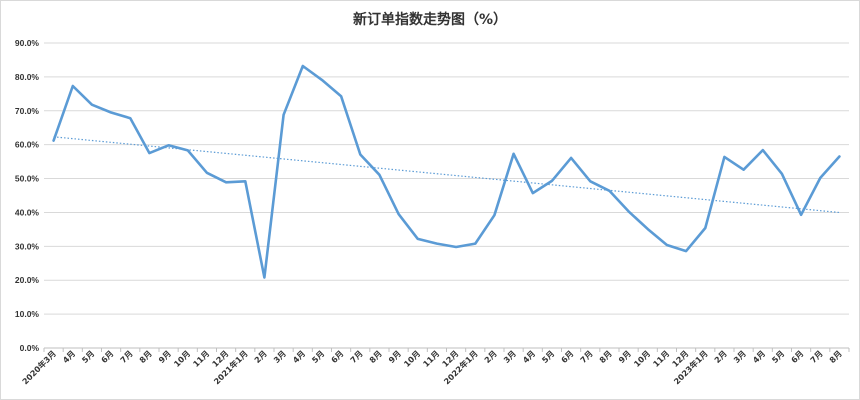 This screenshot has height=400, width=860. I want to click on y-tick-label: 10.0%, so click(27, 314).